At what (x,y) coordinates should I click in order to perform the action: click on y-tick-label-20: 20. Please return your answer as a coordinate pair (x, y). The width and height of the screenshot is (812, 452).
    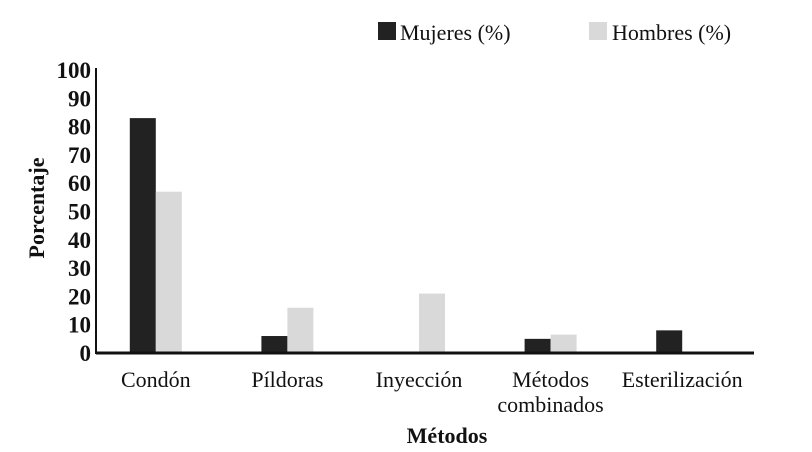
    Looking at the image, I should click on (79, 296).